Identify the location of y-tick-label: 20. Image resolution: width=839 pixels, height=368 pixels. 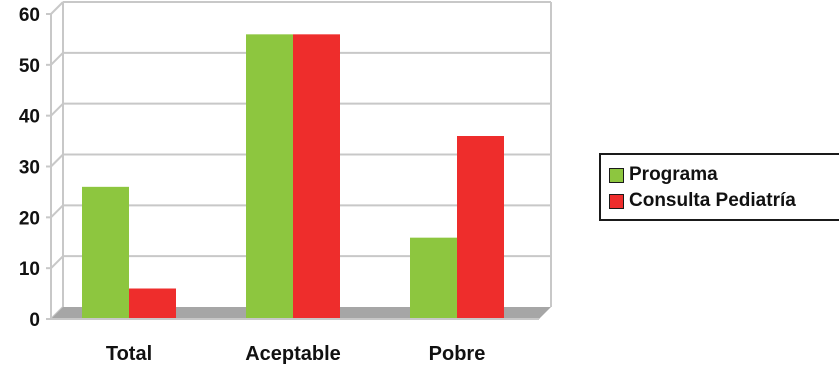
(29, 218).